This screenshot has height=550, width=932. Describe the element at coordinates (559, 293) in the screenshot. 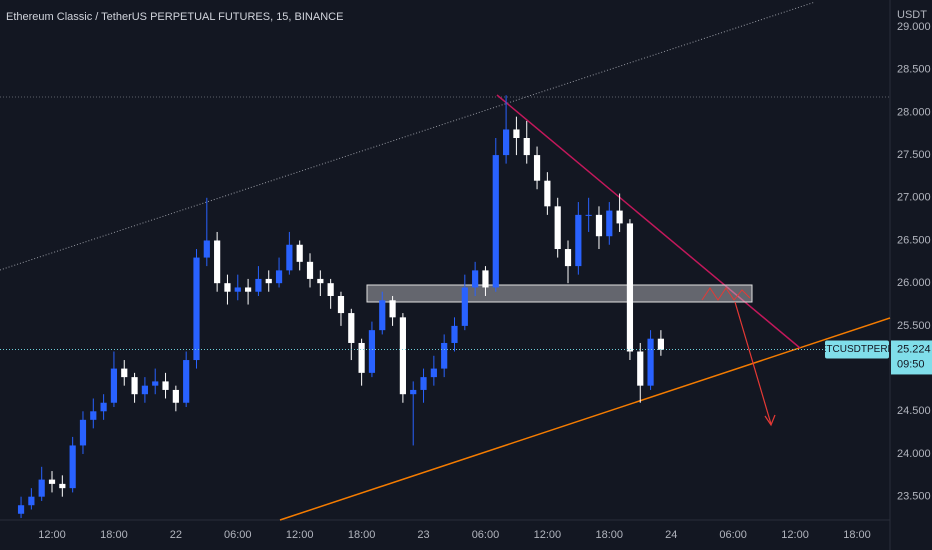

I see `zone` at that location.